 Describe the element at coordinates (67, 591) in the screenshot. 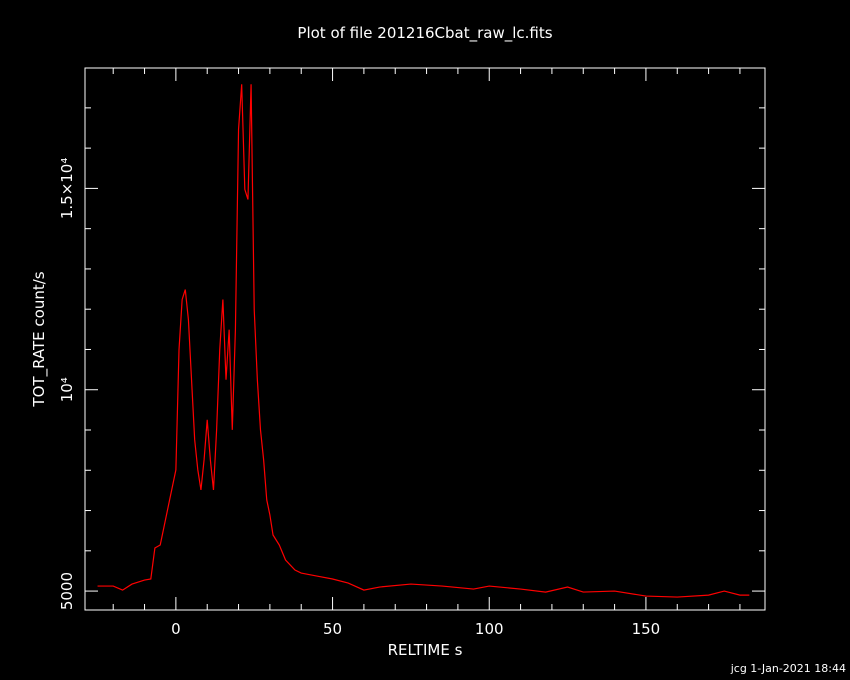

I see `y-tick-label: 5000` at that location.